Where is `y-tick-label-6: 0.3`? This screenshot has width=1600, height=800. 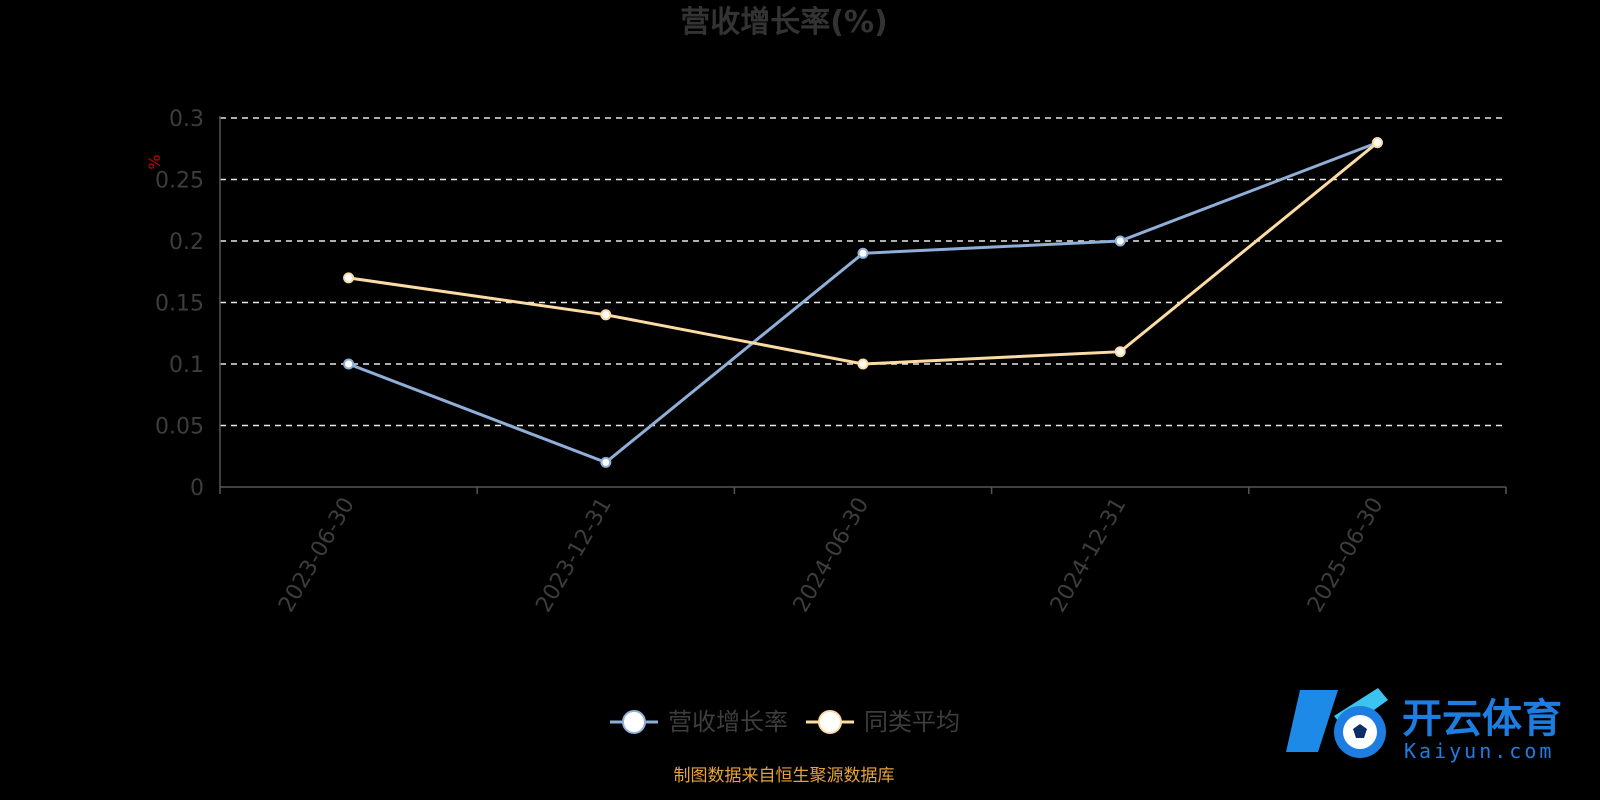
y-tick-label-6: 0.3 is located at coordinates (186, 119).